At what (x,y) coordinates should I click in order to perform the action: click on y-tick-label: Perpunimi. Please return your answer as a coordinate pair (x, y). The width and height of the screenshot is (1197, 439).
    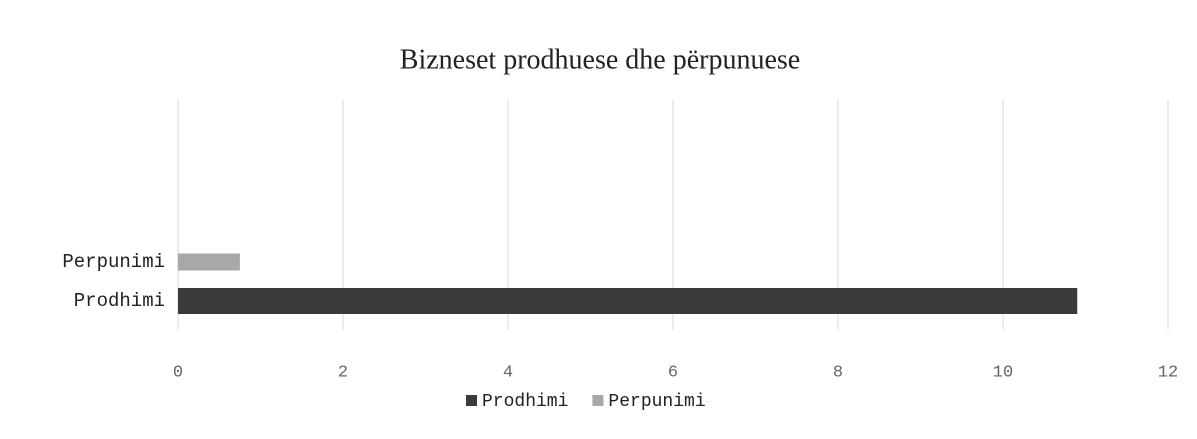
    Looking at the image, I should click on (113, 262).